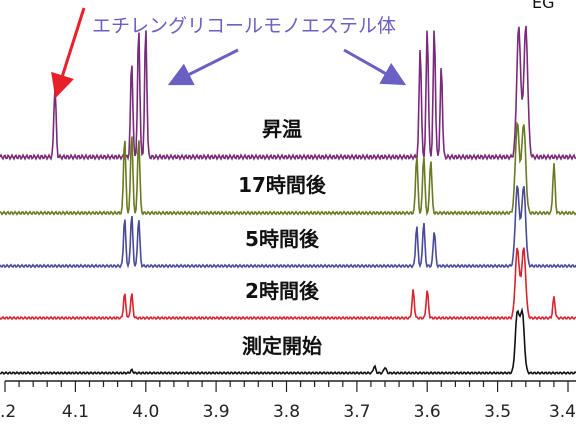 Image resolution: width=576 pixels, height=425 pixels. Describe the element at coordinates (356, 412) in the screenshot. I see `x-tick-label: 3.7` at that location.